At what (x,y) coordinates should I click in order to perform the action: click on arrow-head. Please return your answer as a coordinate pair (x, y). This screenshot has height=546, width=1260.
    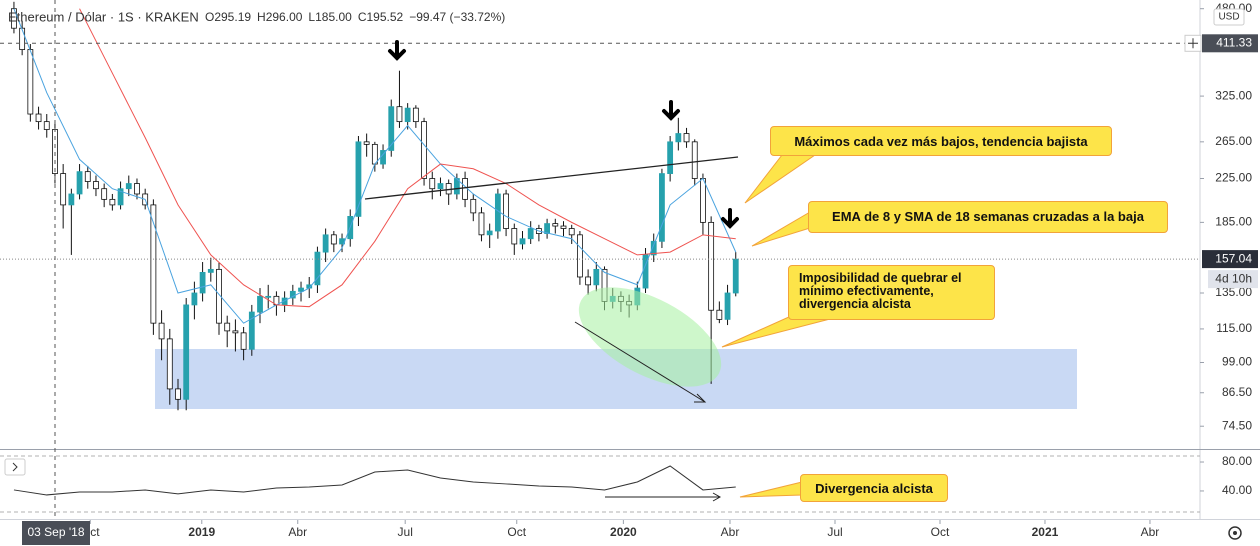
    Looking at the image, I should click on (717, 497).